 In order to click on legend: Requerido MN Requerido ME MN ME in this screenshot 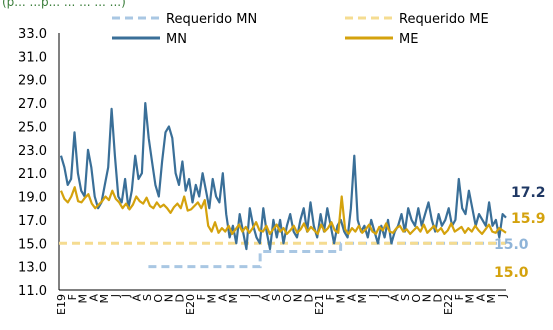, I will do `click(300, 29)`.